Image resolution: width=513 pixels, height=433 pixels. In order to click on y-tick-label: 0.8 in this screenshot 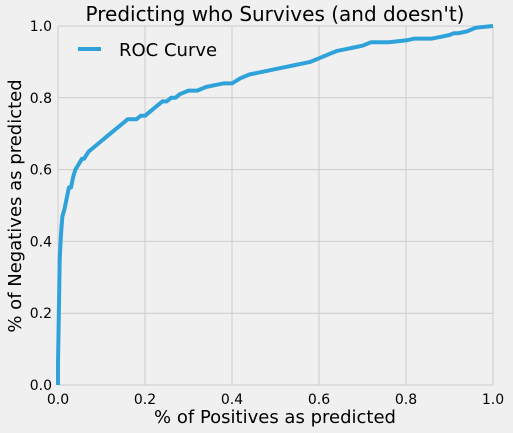, I will do `click(41, 99)`.